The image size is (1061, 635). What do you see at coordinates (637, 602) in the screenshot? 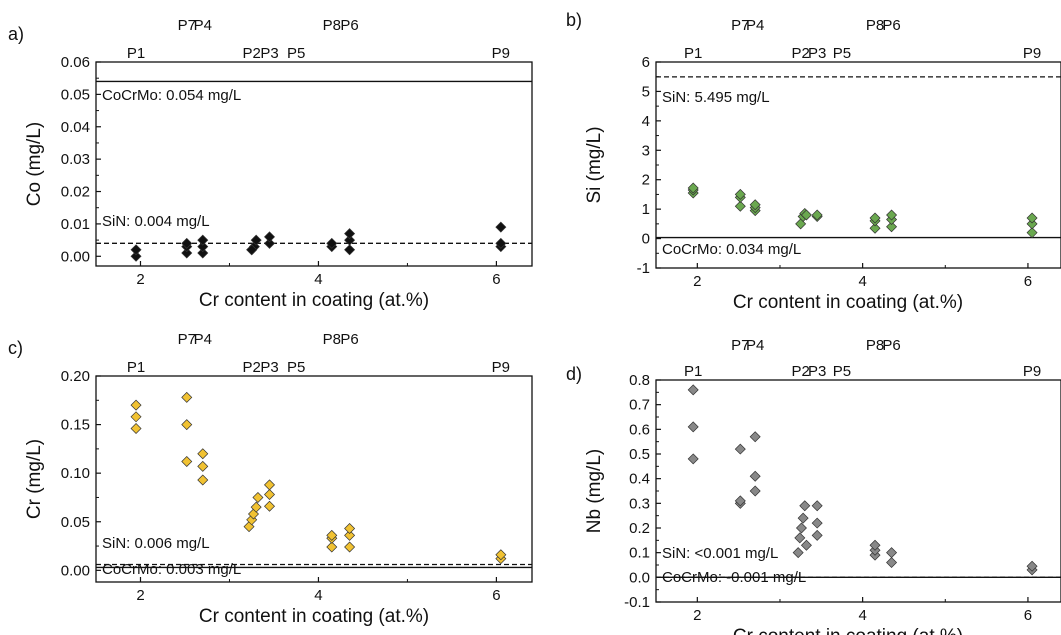
I see `y-tick-label: -0.1` at bounding box center [637, 602].